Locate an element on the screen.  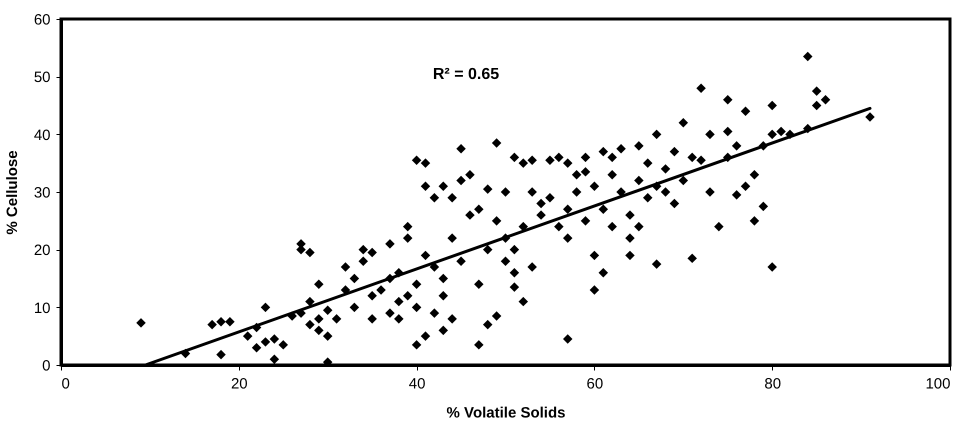
x-tick-label: 0 is located at coordinates (66, 384).